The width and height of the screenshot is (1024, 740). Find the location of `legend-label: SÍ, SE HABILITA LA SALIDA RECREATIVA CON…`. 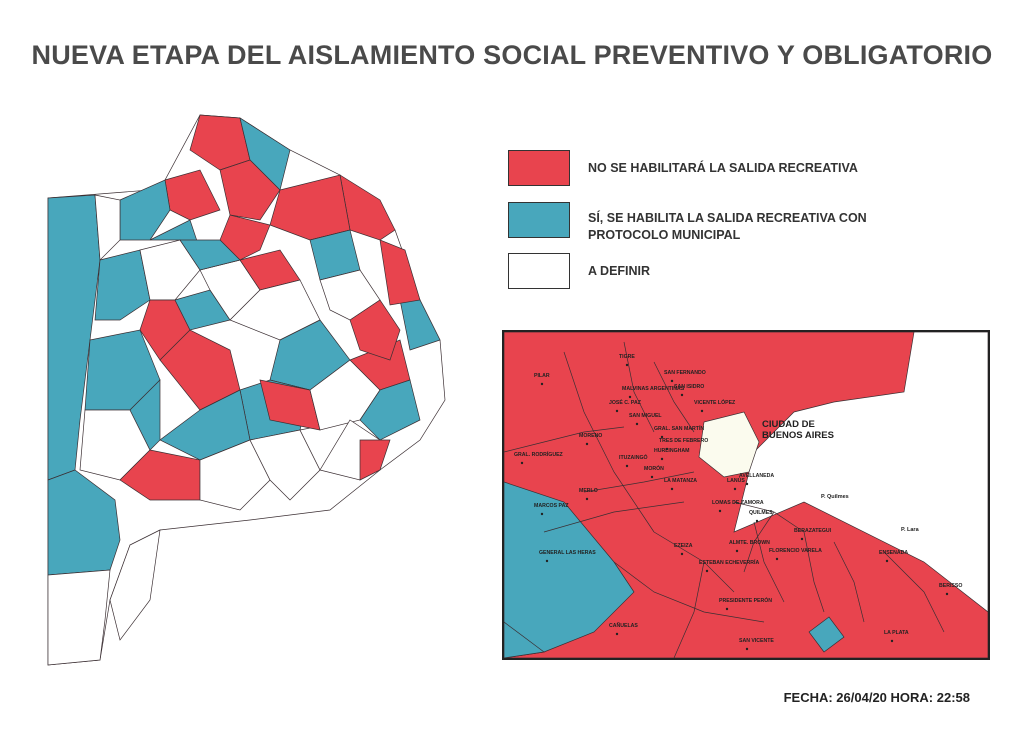

legend-label: SÍ, SE HABILITA LA SALIDA RECREATIVA CON… is located at coordinates (727, 226).